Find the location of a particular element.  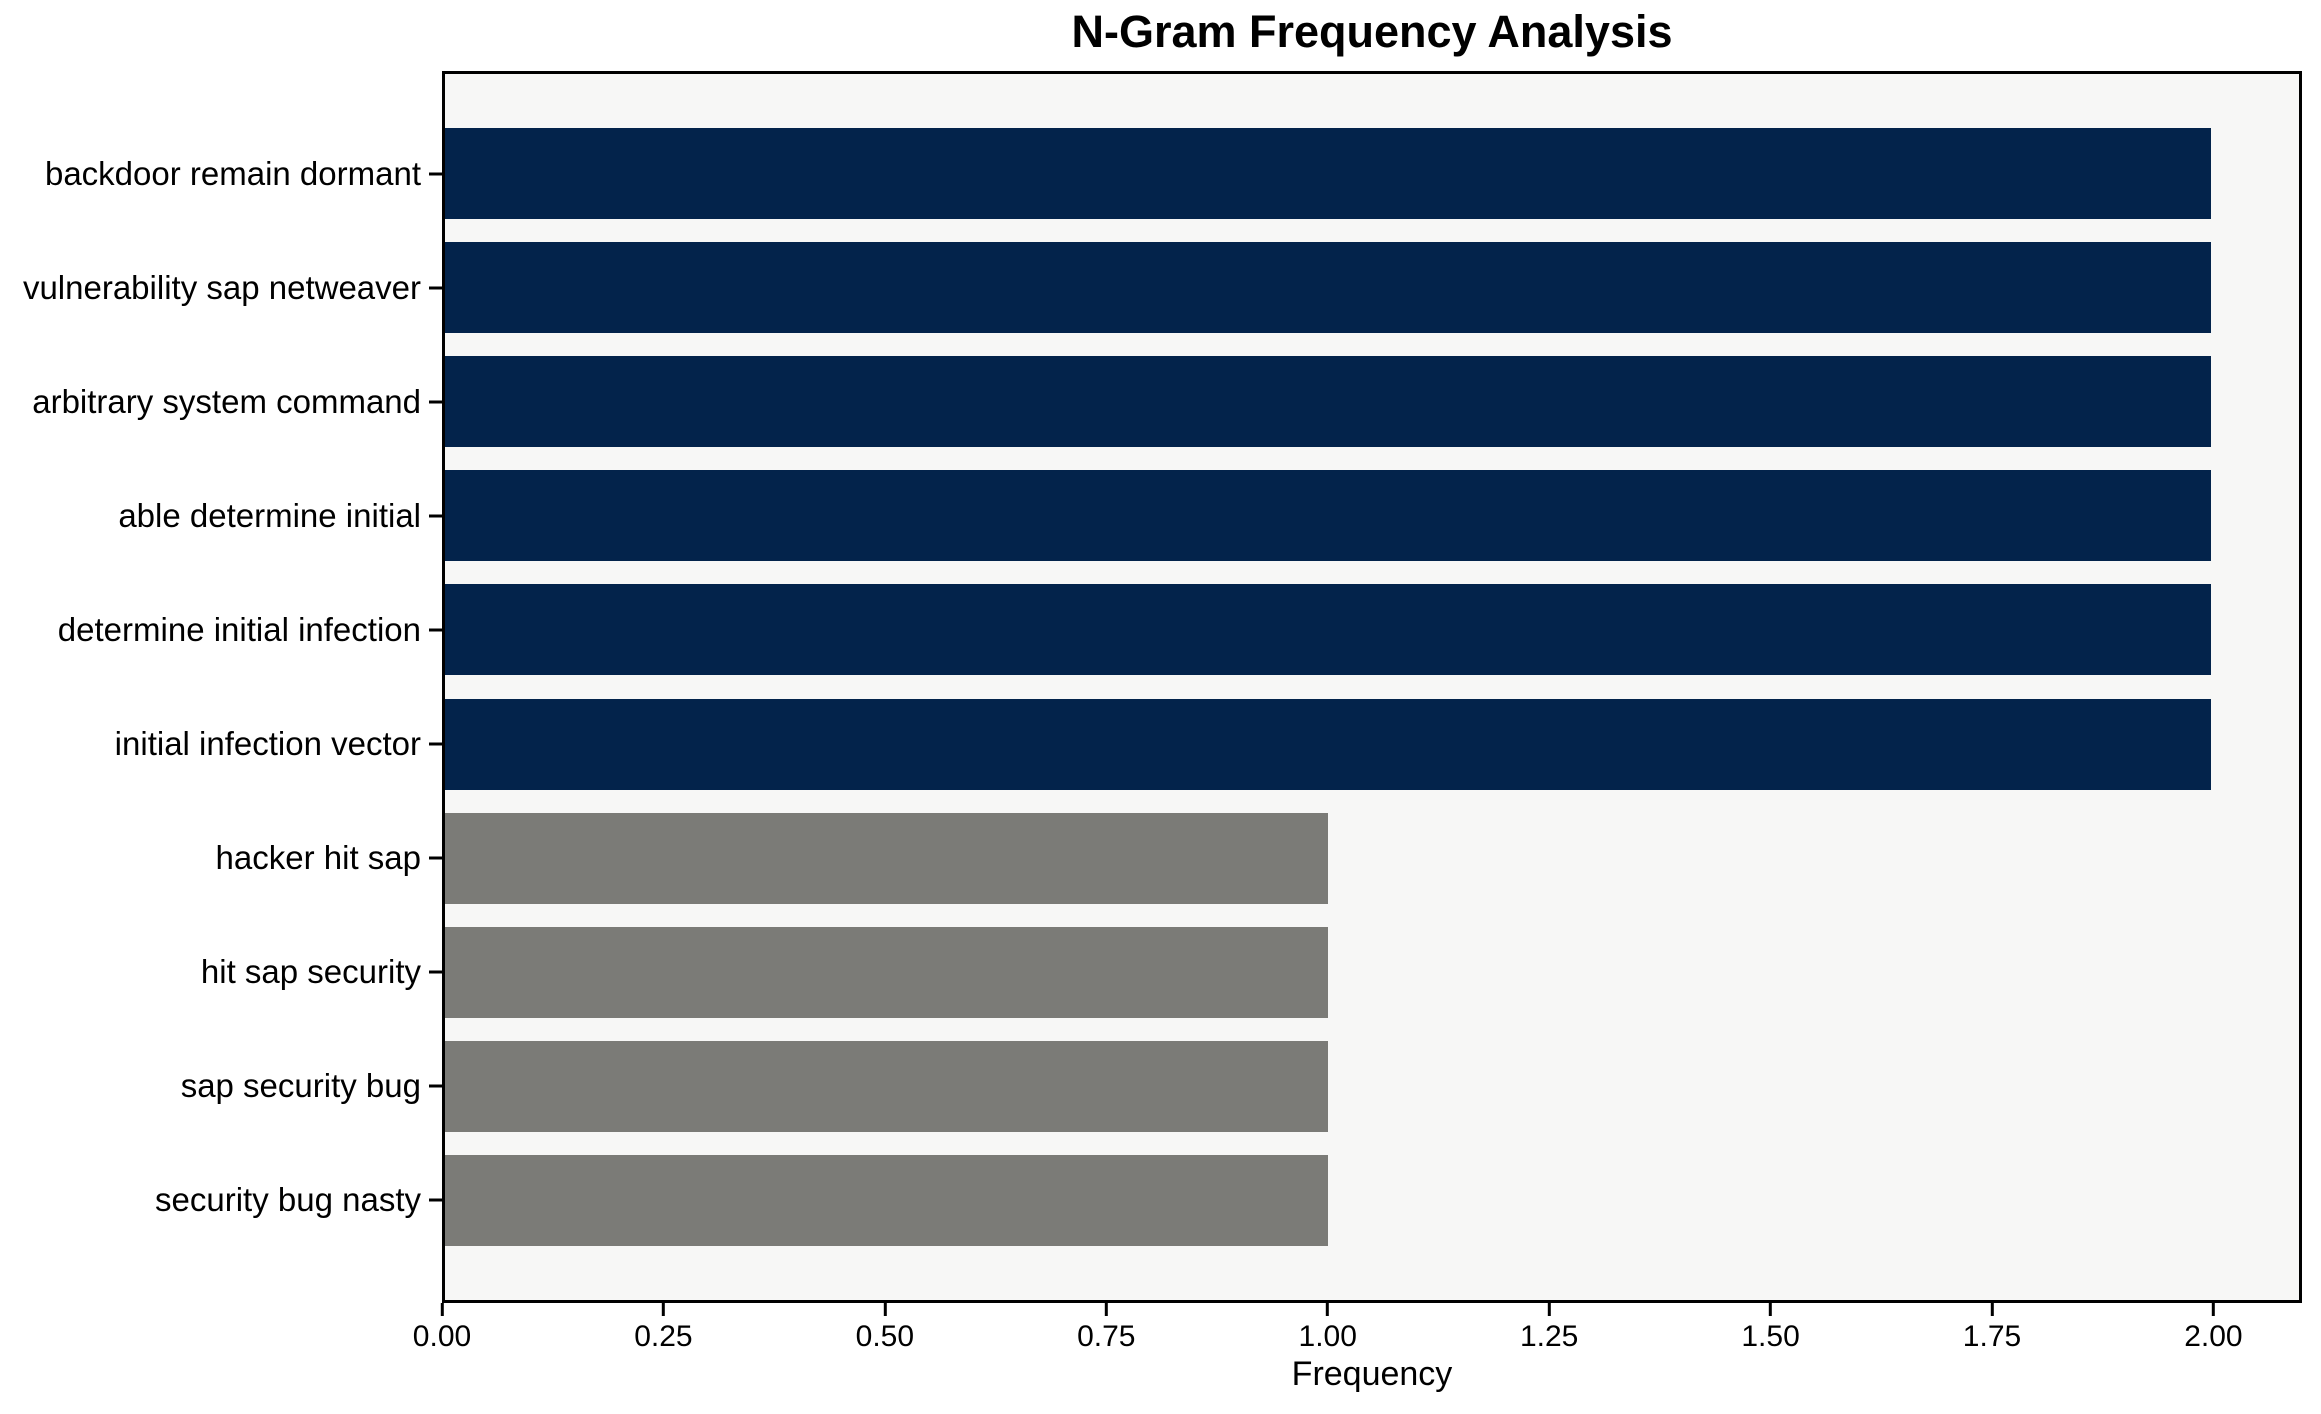

bar-row: hacker hit sap is located at coordinates (1257, 858).